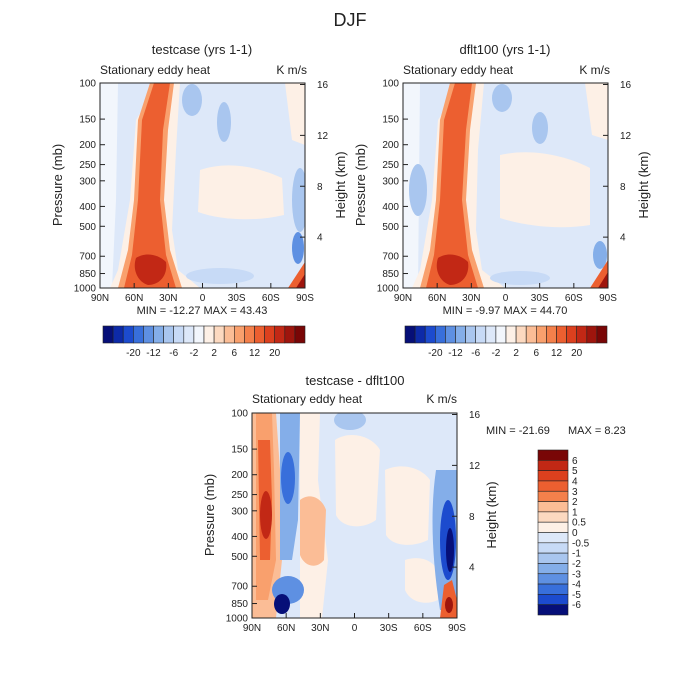 The height and width of the screenshot is (700, 700). Describe the element at coordinates (475, 466) in the screenshot. I see `y-right-tick-label: 12` at that location.